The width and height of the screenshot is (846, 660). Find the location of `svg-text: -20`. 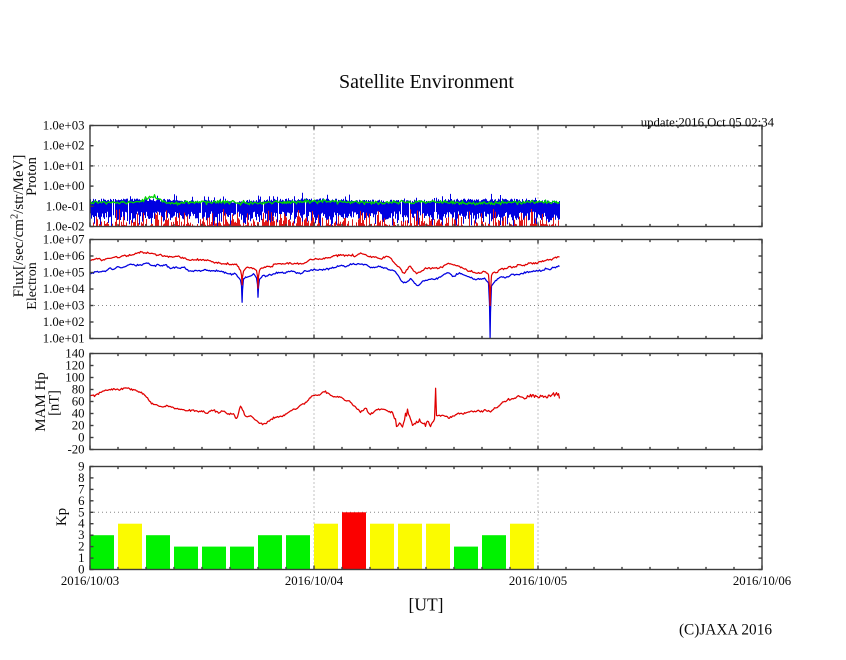

svg-text: -20 is located at coordinates (75, 450).